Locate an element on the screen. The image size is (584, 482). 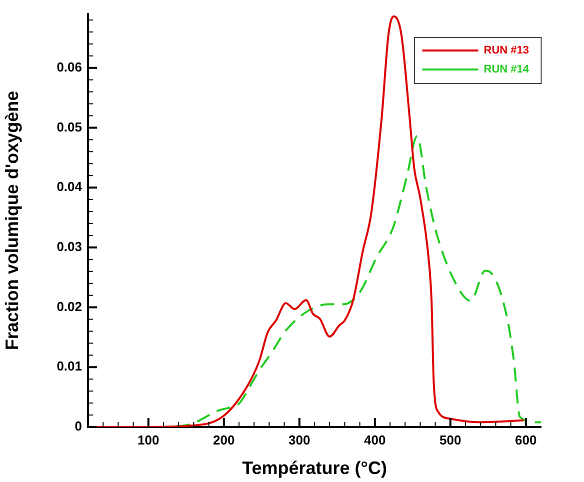
y-tick-label: 0 is located at coordinates (78, 426).